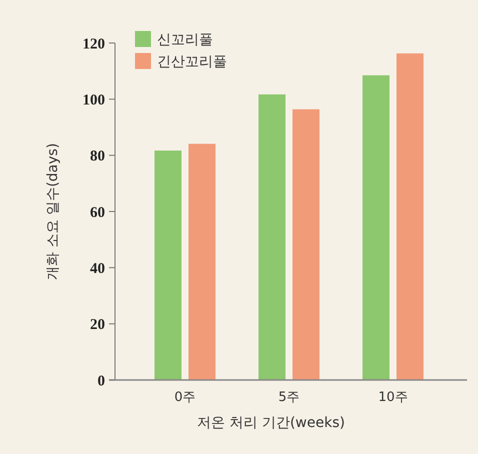 Image resolution: width=478 pixels, height=454 pixels. I want to click on y-tick-label: 40, so click(97, 268).